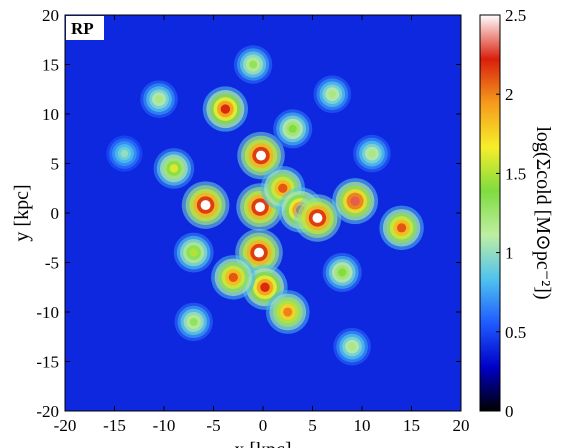 The height and width of the screenshot is (448, 574). I want to click on y-tick-label: -10, so click(47, 312).